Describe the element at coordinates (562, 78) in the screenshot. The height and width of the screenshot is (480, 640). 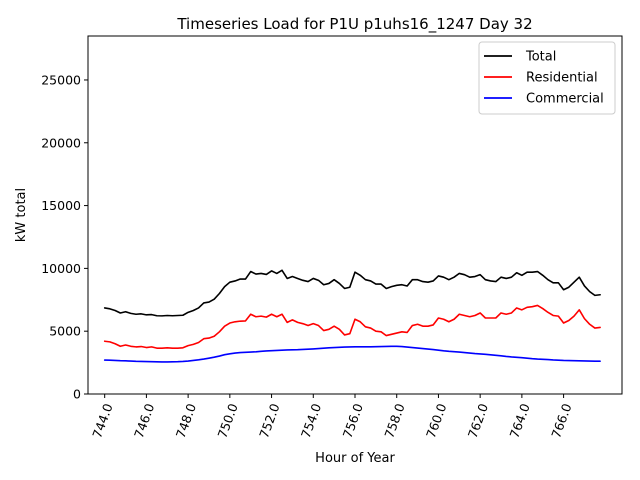
I see `legend-label-residential: Residential` at that location.